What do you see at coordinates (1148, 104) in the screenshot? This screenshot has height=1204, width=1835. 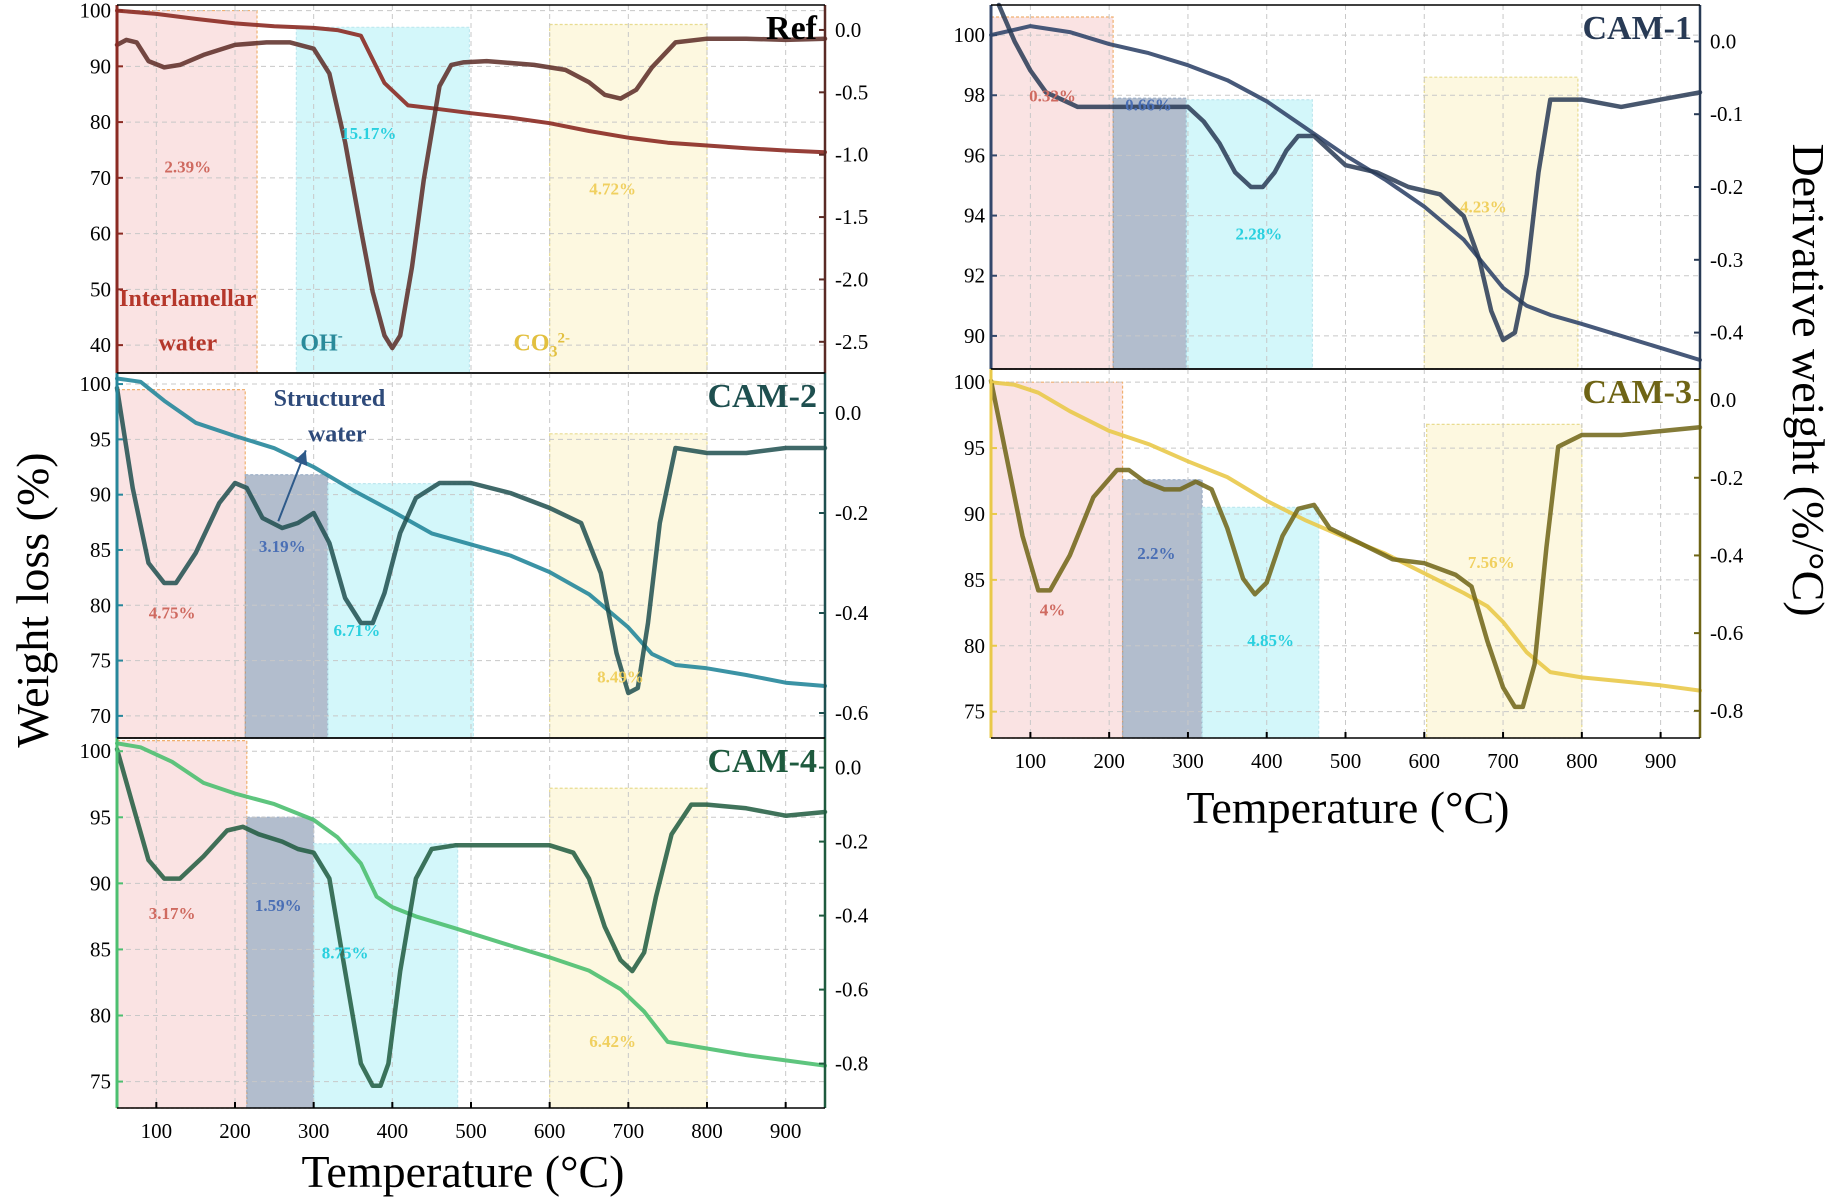 I see `region-pct-label: 0.66%` at bounding box center [1148, 104].